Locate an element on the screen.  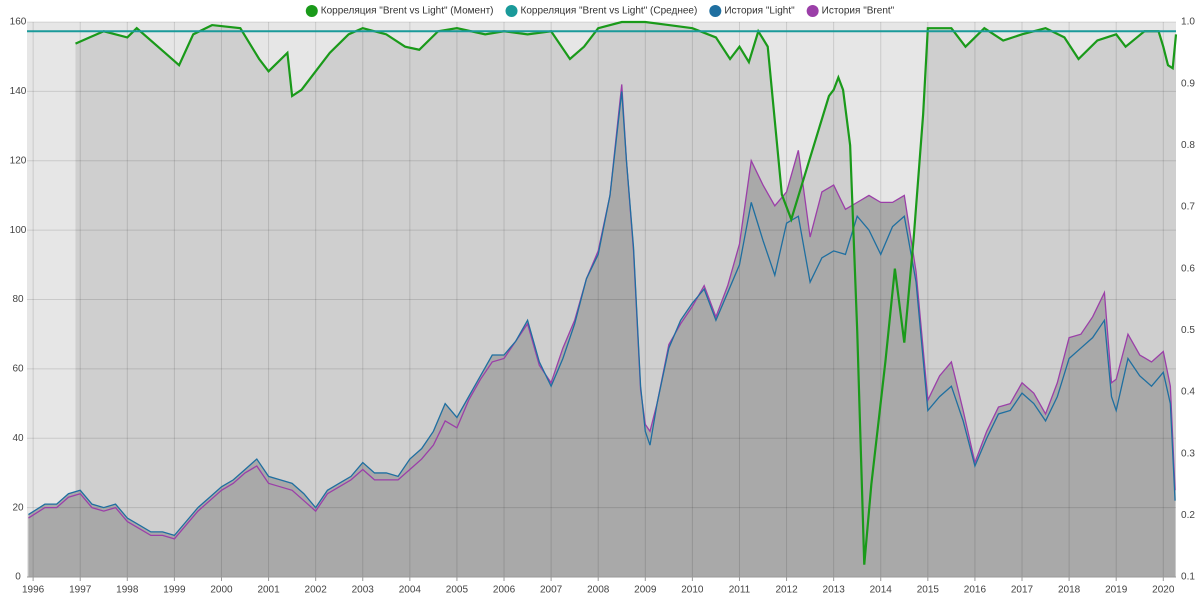
y2-tick-label: 0.9 is located at coordinates (1188, 83).